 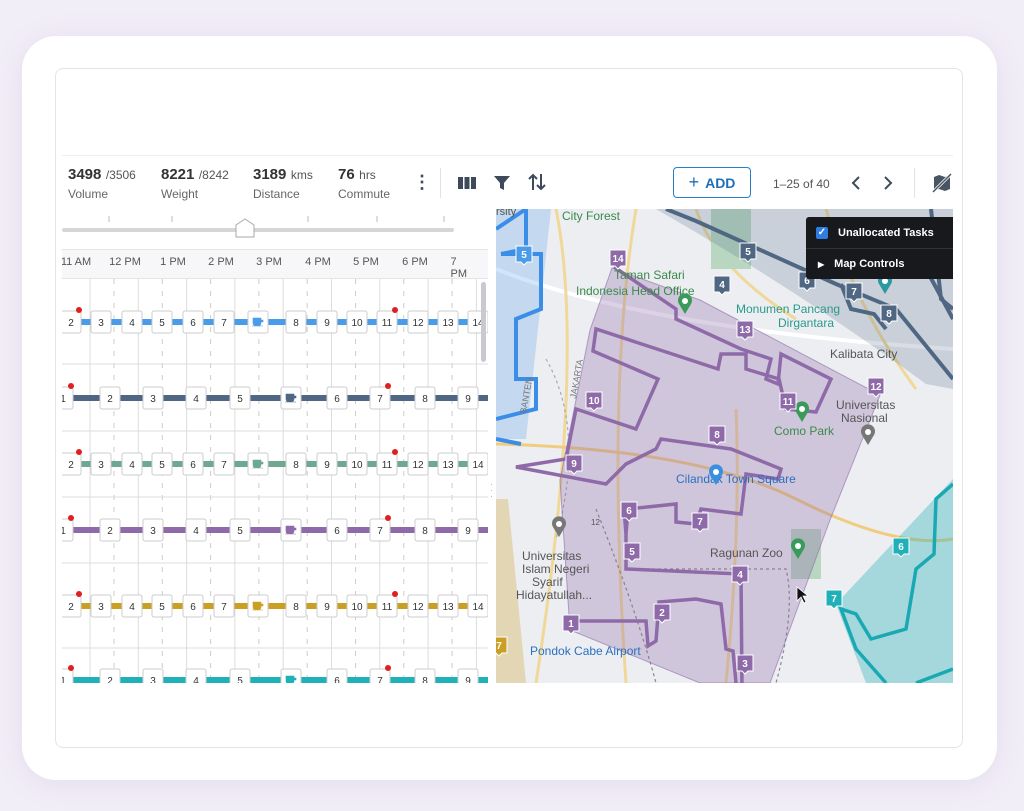 What do you see at coordinates (502, 183) in the screenshot?
I see `filter-icon` at bounding box center [502, 183].